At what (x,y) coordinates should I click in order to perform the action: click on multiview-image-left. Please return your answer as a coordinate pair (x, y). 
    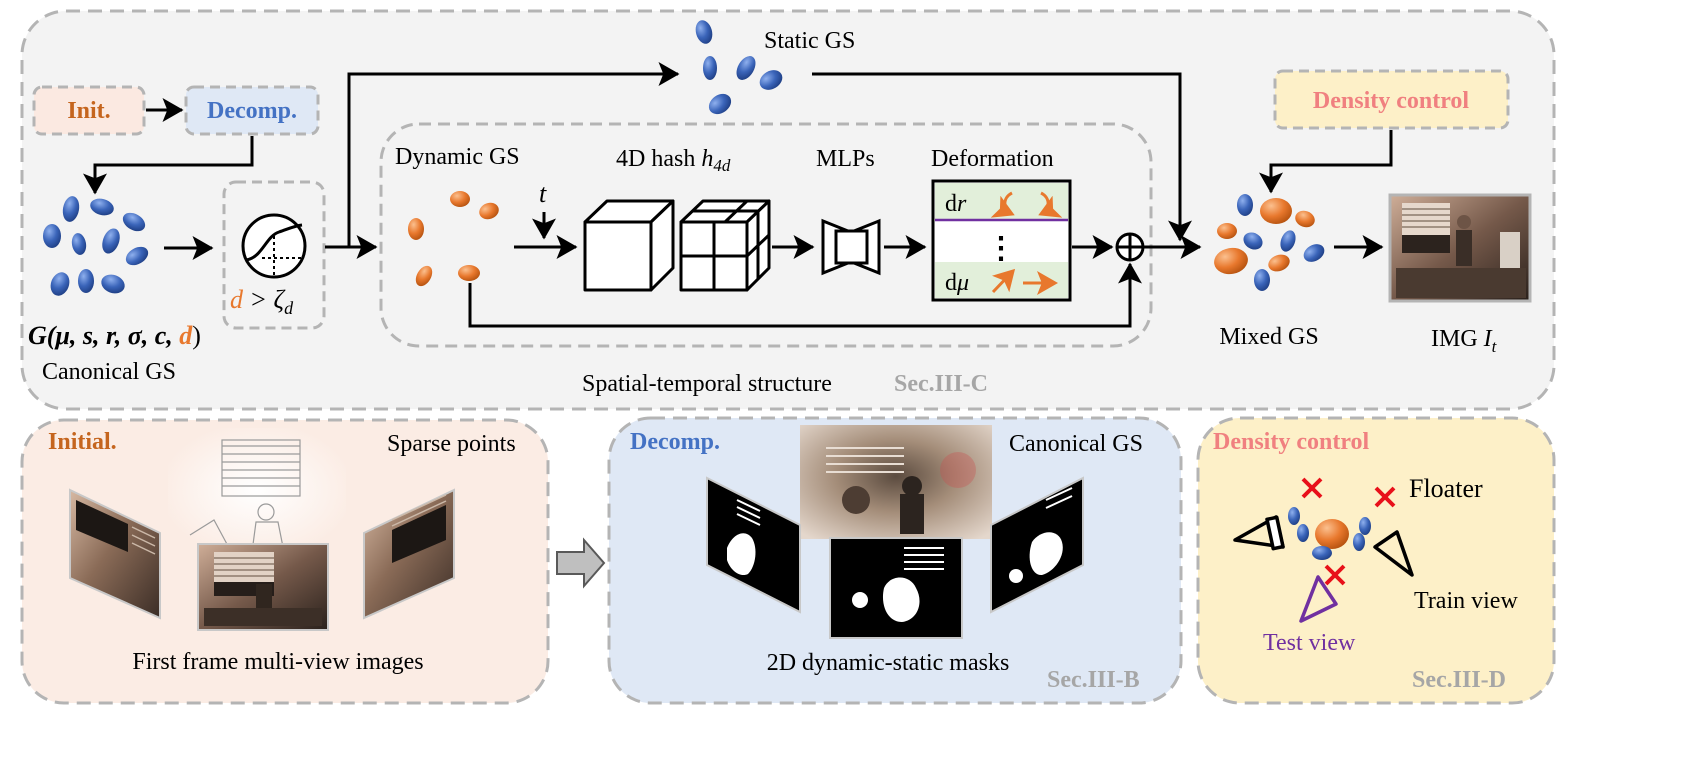
    Looking at the image, I should click on (115, 554).